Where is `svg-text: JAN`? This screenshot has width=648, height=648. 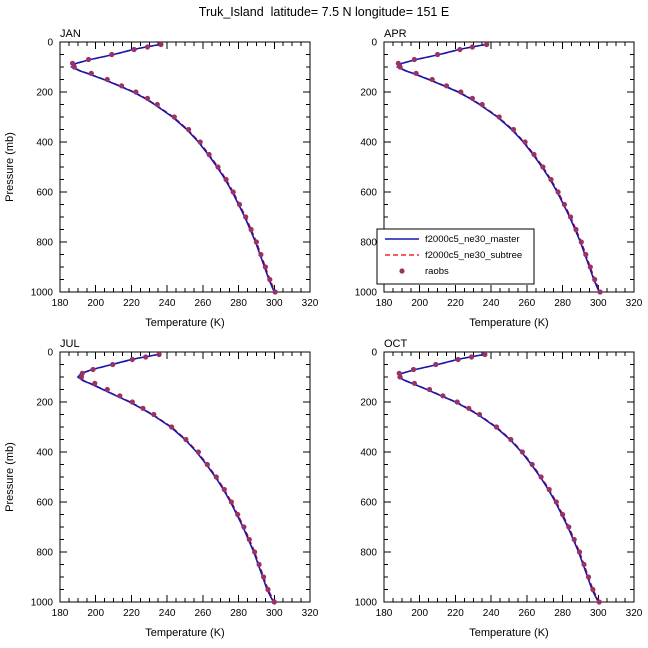
svg-text: JAN is located at coordinates (70, 34).